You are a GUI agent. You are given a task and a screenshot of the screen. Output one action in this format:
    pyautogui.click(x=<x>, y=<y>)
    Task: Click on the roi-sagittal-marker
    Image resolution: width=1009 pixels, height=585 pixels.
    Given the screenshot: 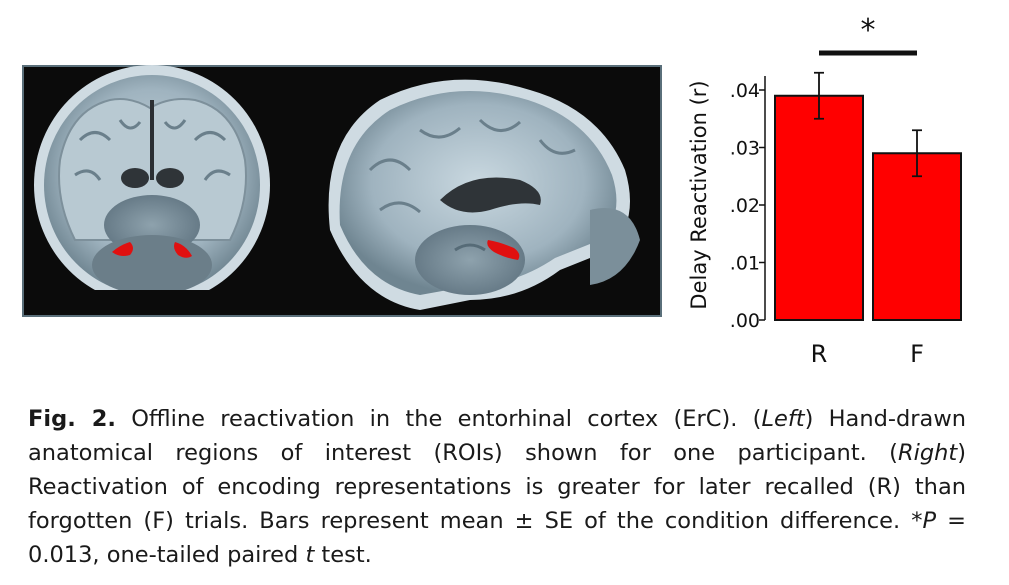 What is the action you would take?
    pyautogui.click(x=503, y=250)
    